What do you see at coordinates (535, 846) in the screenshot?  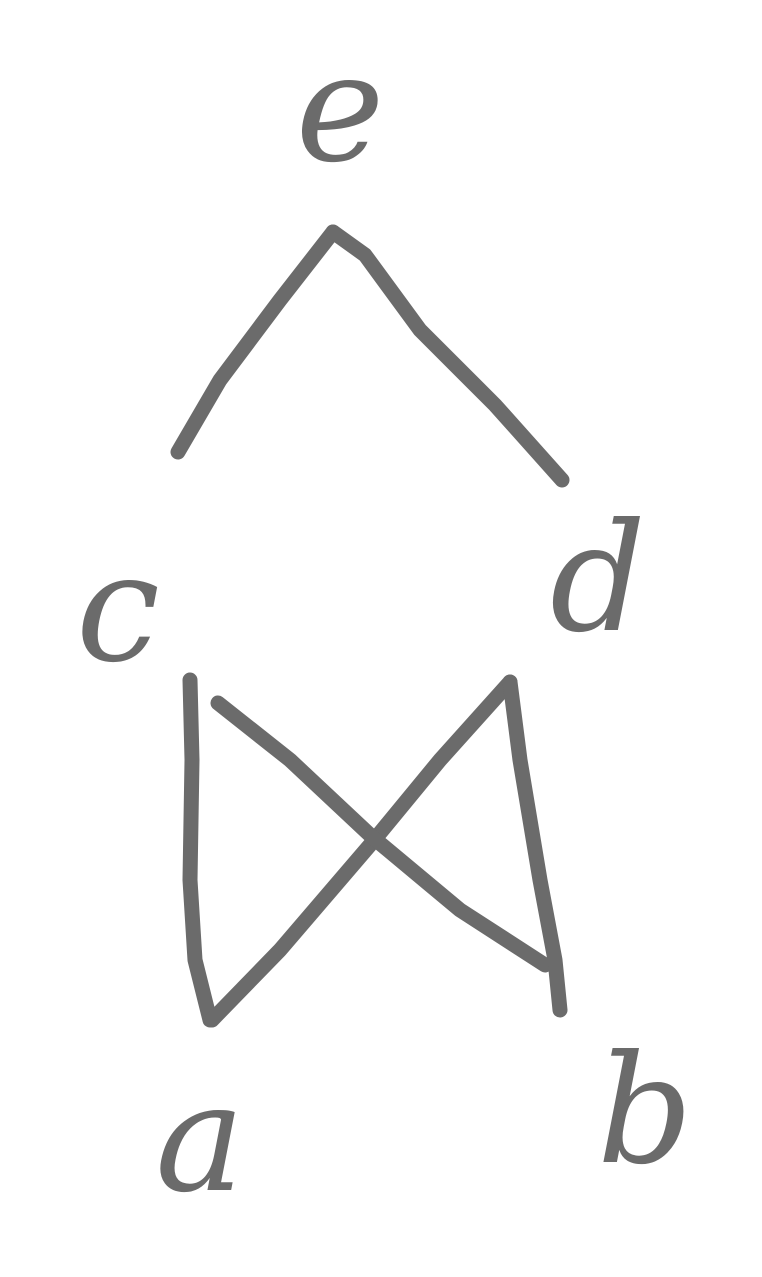 I see `edge-b-d` at bounding box center [535, 846].